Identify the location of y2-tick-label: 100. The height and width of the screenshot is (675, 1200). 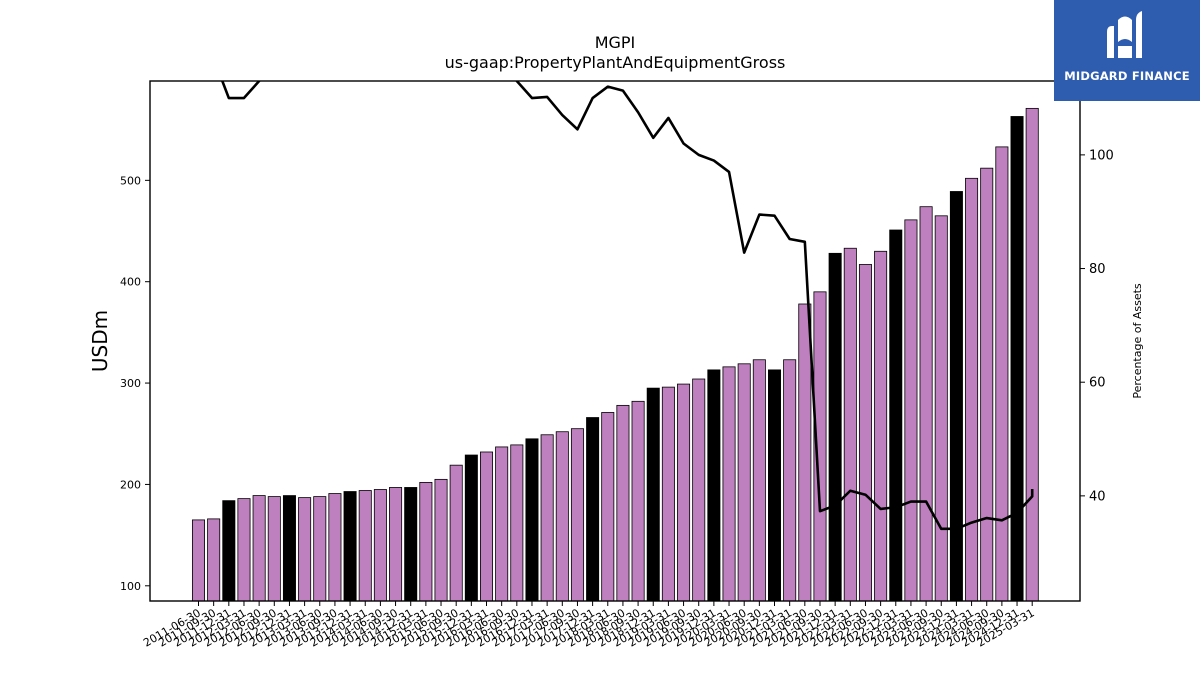
(1101, 155).